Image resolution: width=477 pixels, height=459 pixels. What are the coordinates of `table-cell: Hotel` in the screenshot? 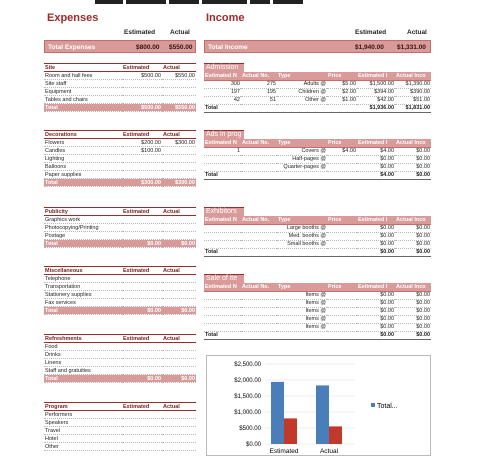 It's located at (83, 438).